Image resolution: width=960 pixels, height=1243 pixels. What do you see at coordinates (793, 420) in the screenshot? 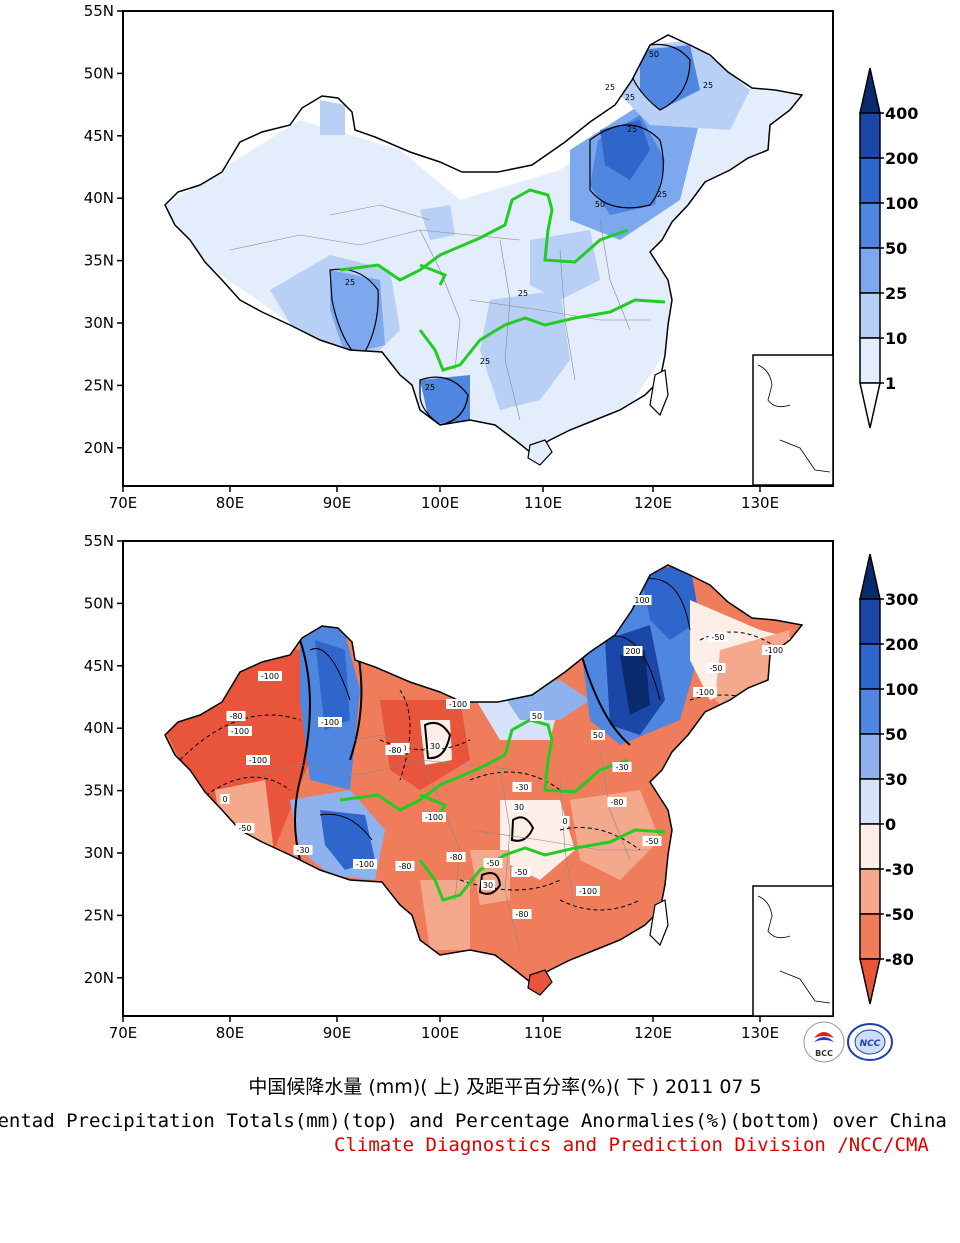
I see `top-inset-map` at bounding box center [793, 420].